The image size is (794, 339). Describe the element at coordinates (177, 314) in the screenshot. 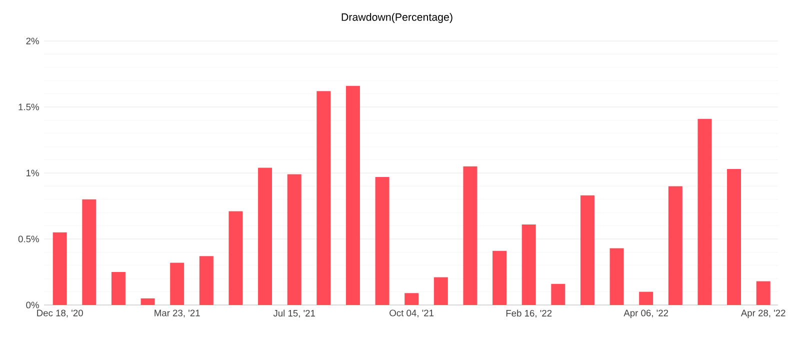

I see `x-tick-label: Mar 23, '21` at that location.